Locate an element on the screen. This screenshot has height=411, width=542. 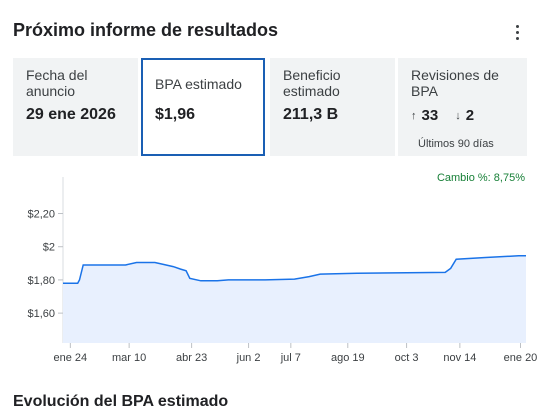
eps-estimate-label: BPA estimado is located at coordinates (198, 84).